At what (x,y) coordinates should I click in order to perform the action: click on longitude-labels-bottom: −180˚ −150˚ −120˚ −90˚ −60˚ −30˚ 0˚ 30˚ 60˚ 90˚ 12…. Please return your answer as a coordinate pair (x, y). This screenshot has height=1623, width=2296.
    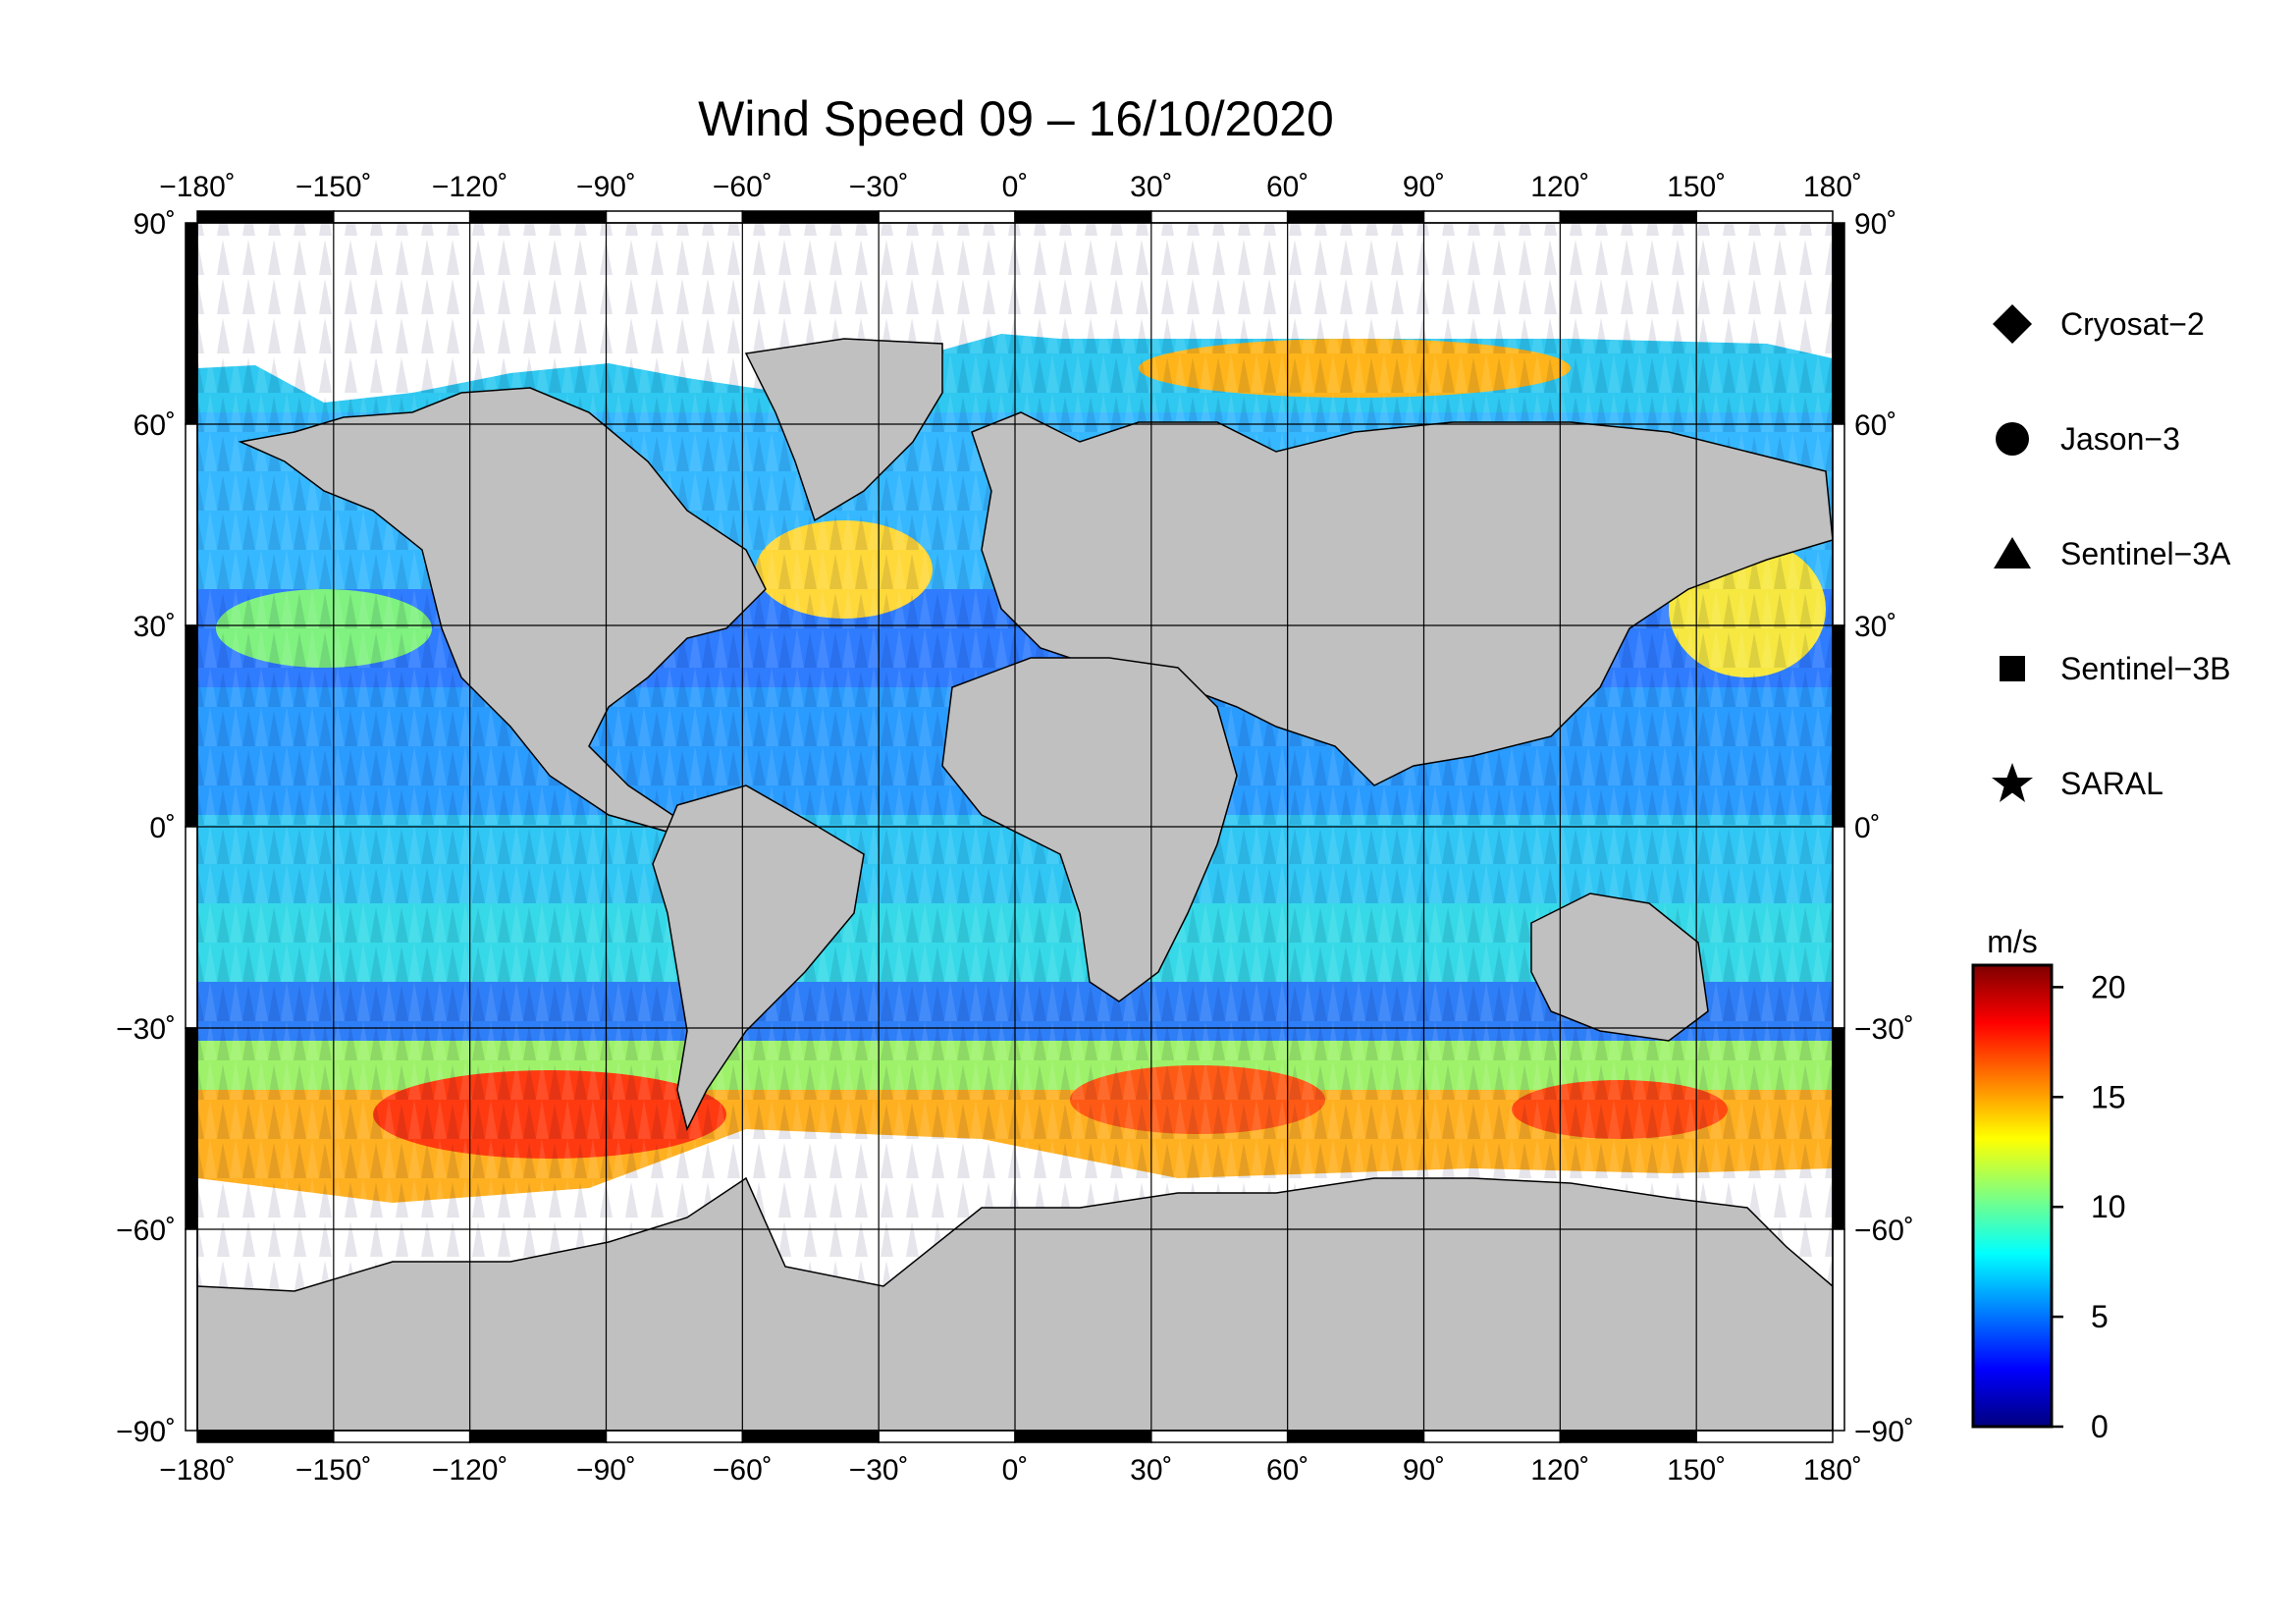
    Looking at the image, I should click on (1010, 1470).